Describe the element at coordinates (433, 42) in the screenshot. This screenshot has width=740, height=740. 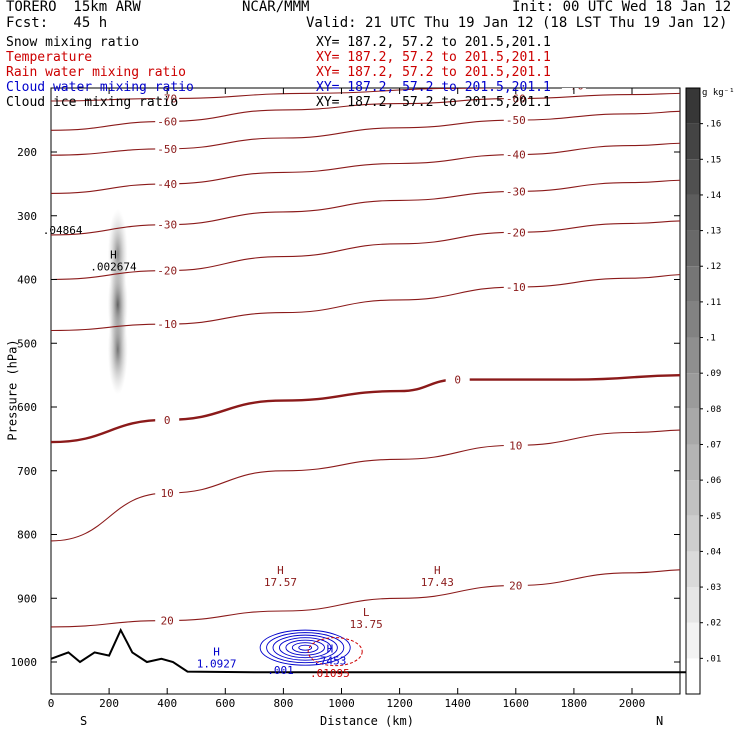
I see `field-xy-snow: XY= 187.2, 57.2 to 201.5,201.1` at that location.